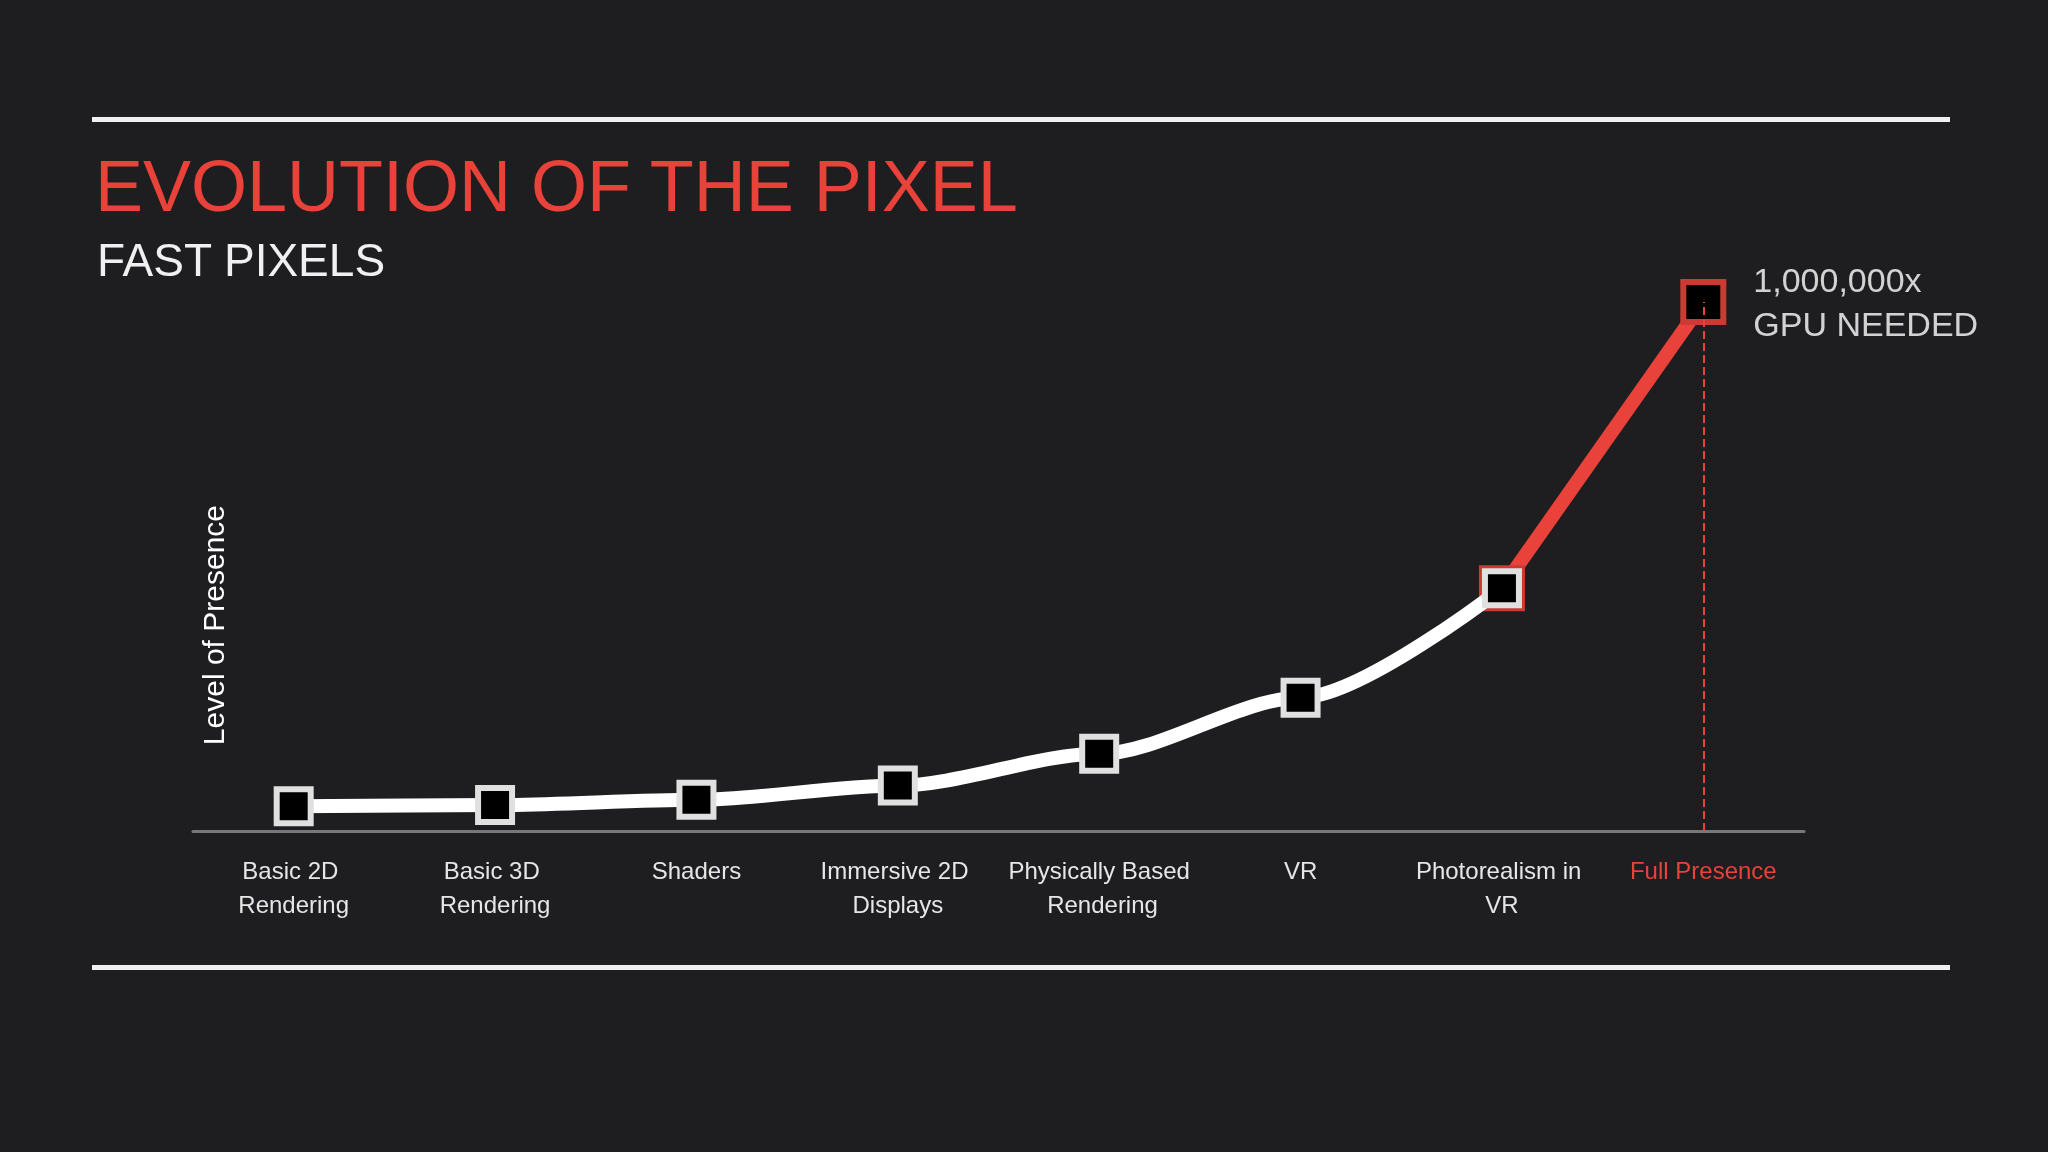 The height and width of the screenshot is (1152, 2048). Describe the element at coordinates (1866, 302) in the screenshot. I see `annotation: 1,000,000x GPU NEEDED` at that location.